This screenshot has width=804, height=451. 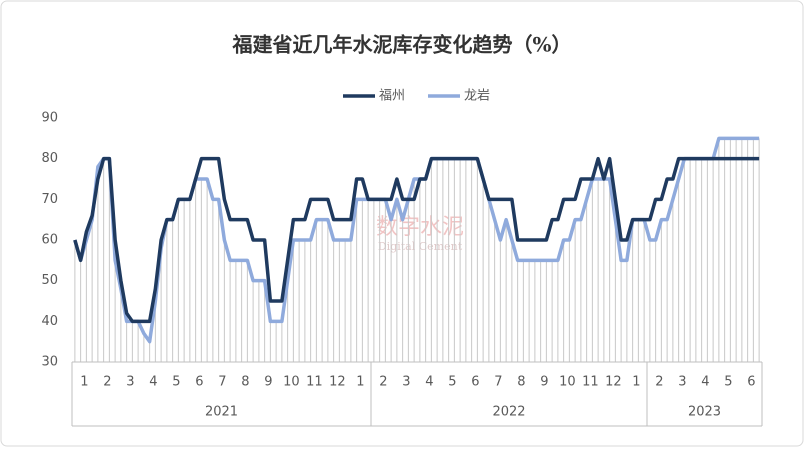 I want to click on chart-title: 福建省近几年水泥库存变化趋势（%）, so click(x=401, y=45).